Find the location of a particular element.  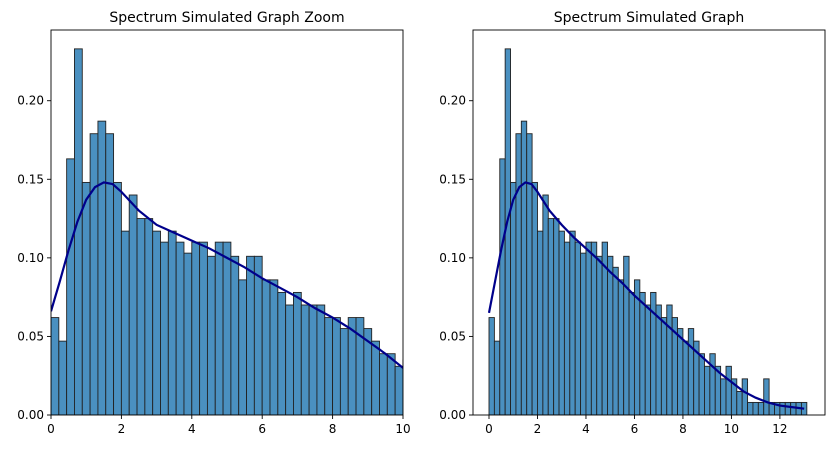

chart-title: Spectrum Simulated Graph is located at coordinates (649, 18).